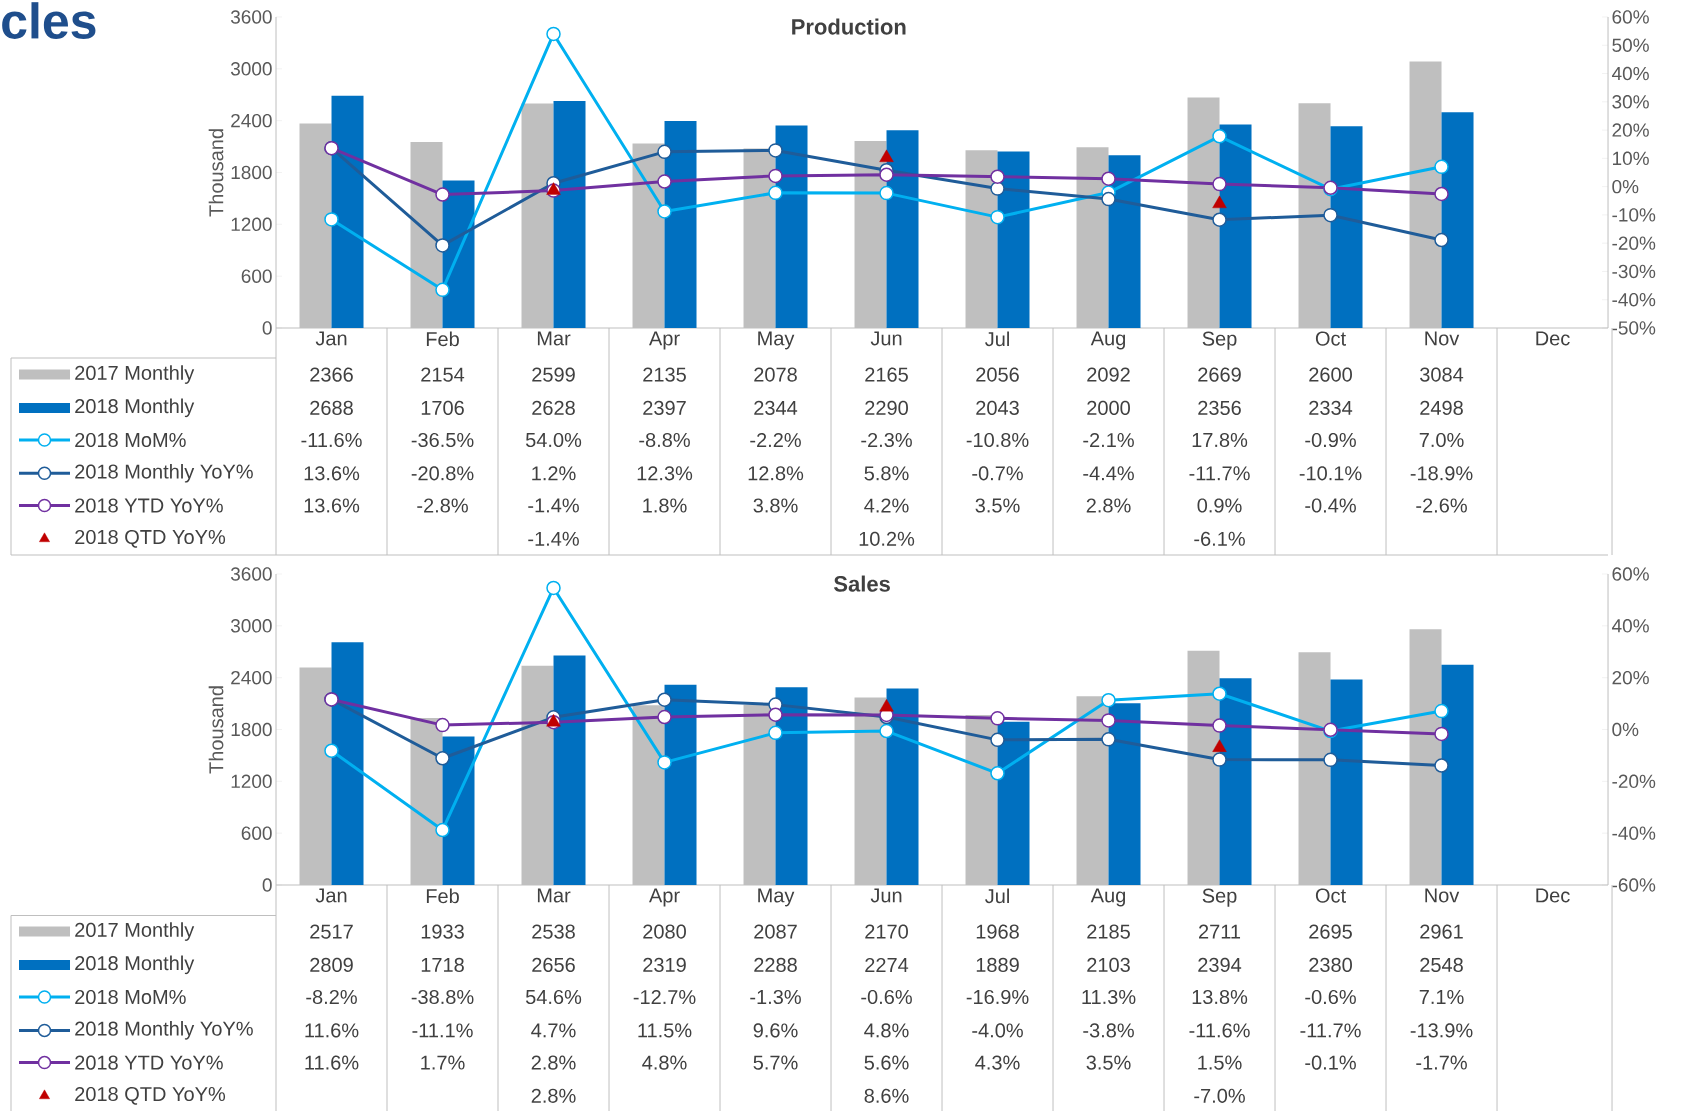  I want to click on y-tick-label: 2400, so click(251, 678).